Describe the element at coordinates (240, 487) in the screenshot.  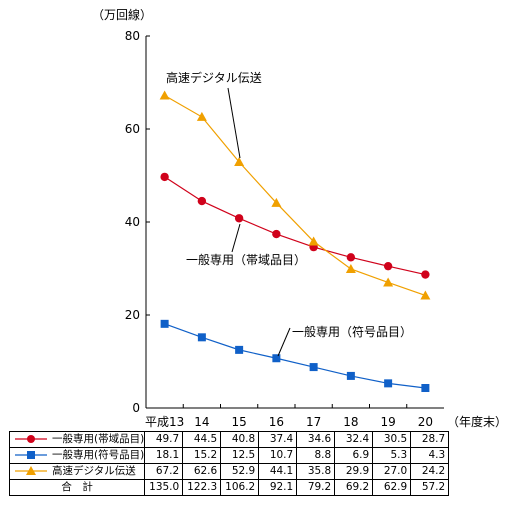
I see `table-cell: 106.2` at that location.